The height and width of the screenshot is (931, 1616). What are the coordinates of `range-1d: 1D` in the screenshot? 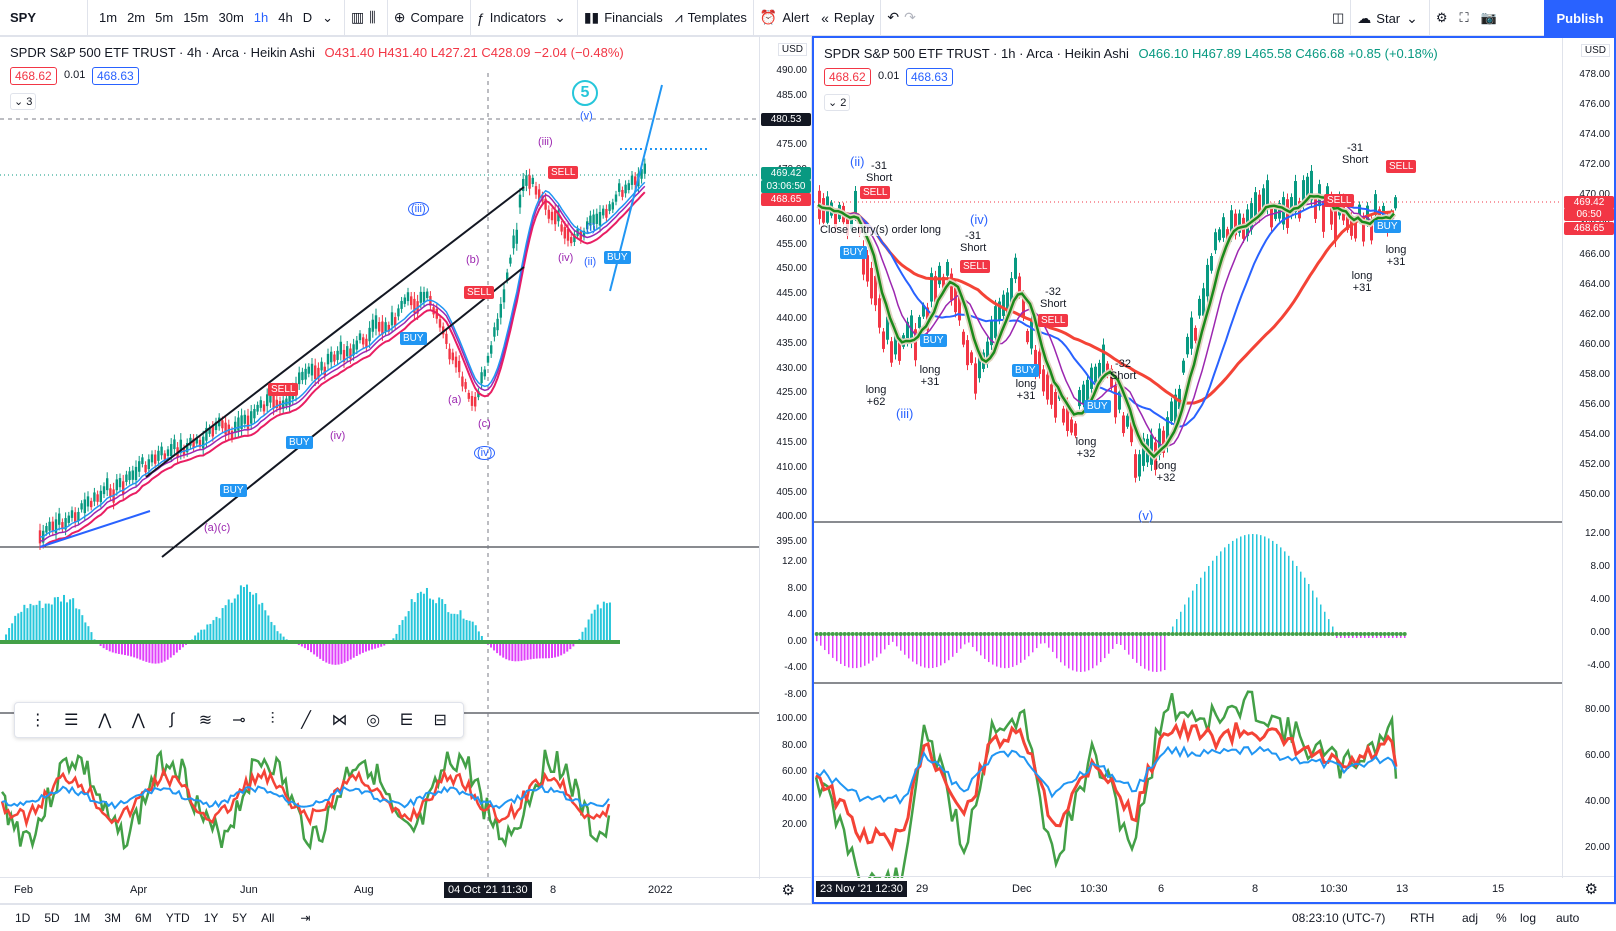 It's located at (23, 918).